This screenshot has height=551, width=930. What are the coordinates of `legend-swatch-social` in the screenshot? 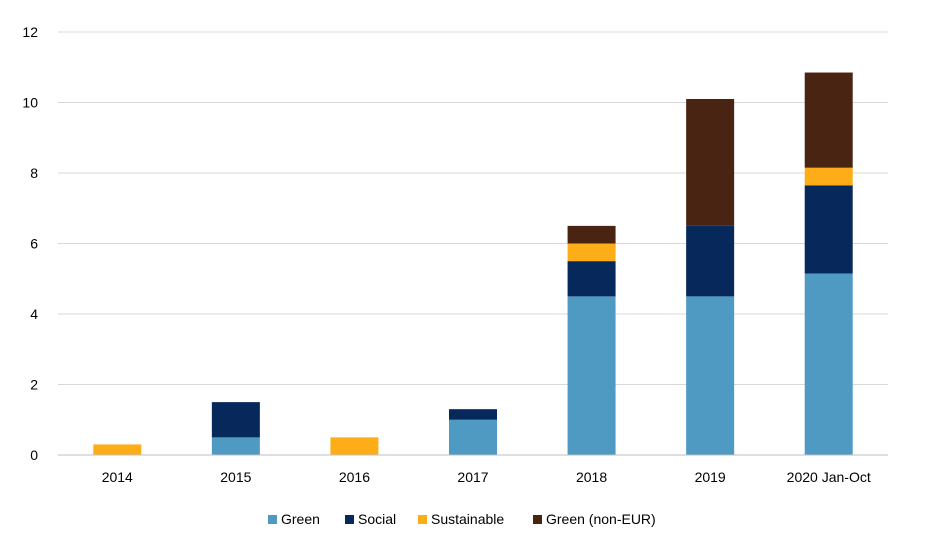 It's located at (349, 519).